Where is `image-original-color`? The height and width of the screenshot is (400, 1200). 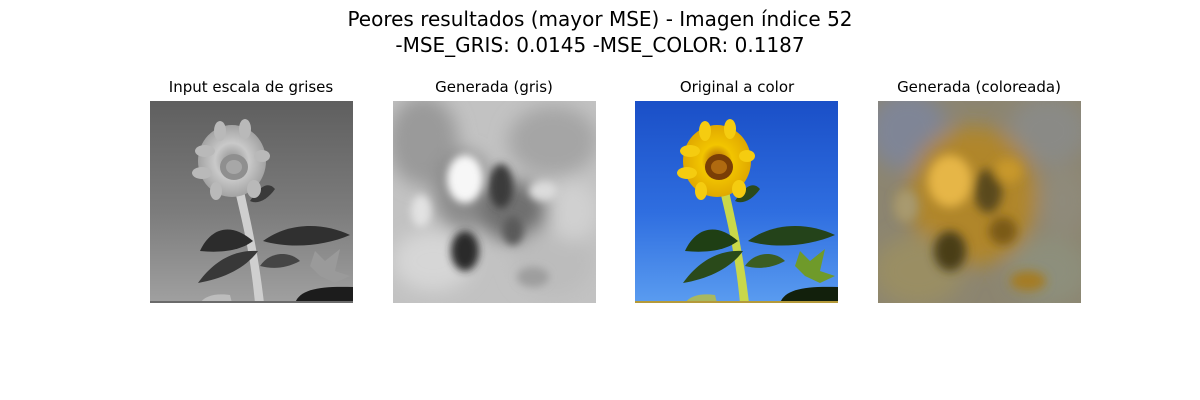 image-original-color is located at coordinates (736, 202).